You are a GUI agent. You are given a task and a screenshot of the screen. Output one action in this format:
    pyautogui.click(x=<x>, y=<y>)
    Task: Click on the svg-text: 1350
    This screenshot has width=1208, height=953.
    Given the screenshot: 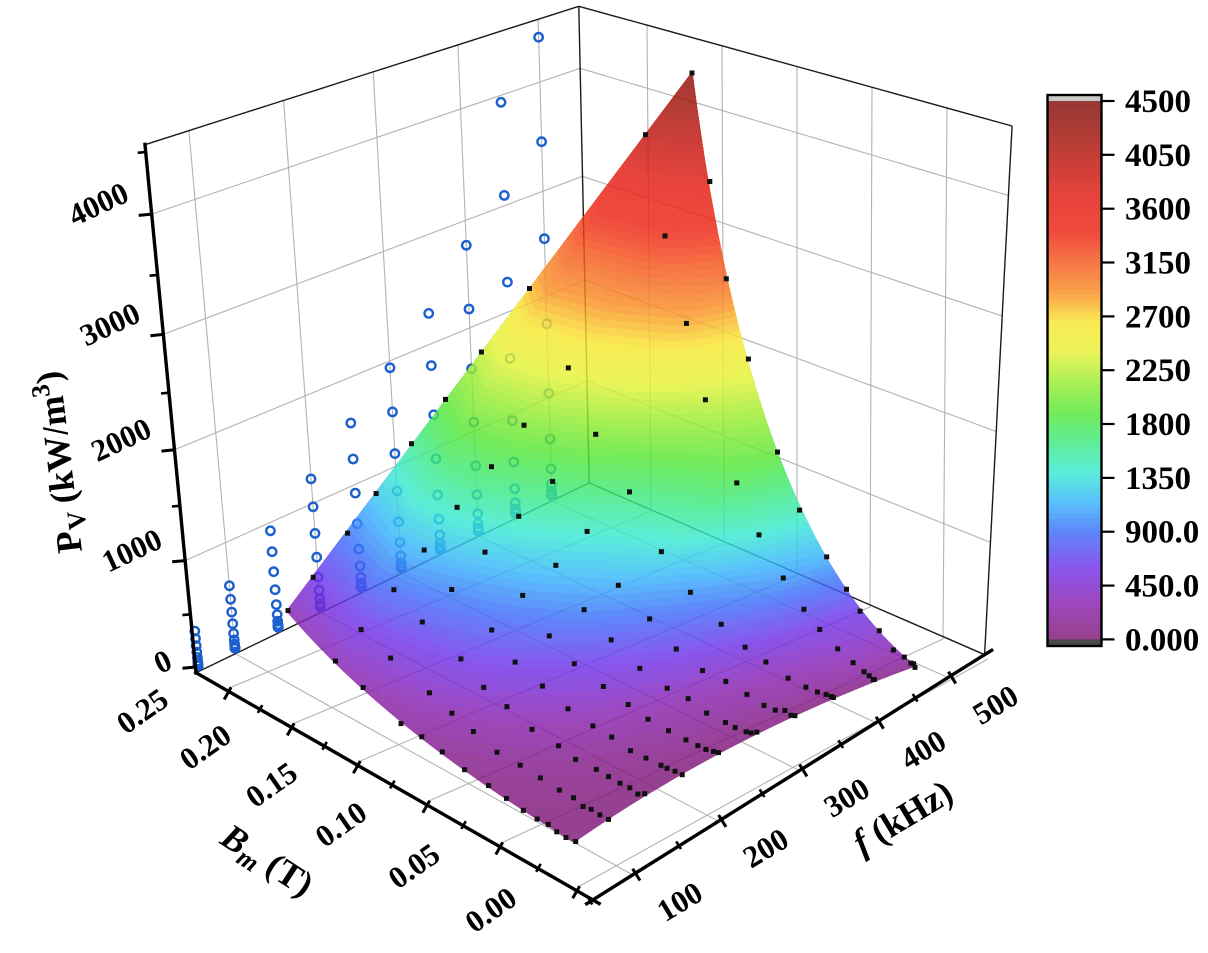 What is the action you would take?
    pyautogui.click(x=1158, y=479)
    